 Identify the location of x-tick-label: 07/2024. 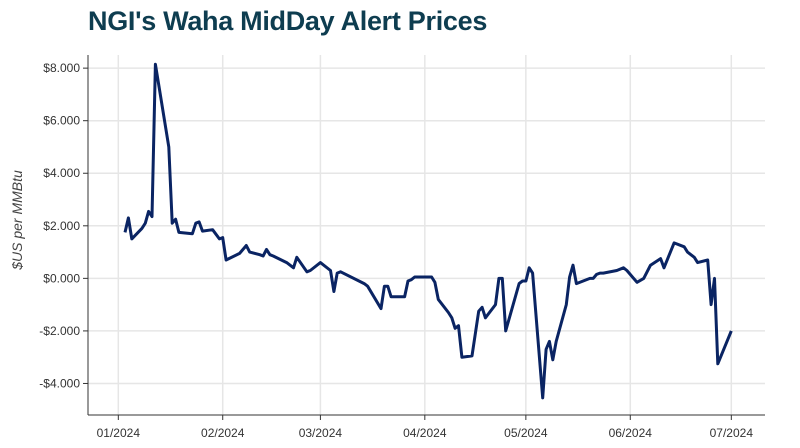
(732, 433).